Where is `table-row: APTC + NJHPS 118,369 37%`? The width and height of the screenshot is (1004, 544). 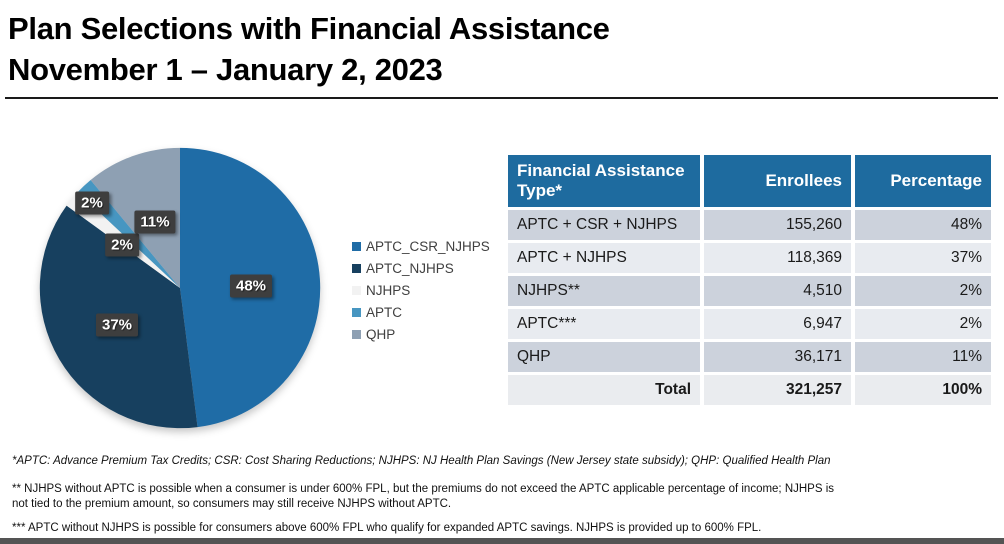
table-row: APTC + NJHPS 118,369 37% is located at coordinates (749, 258).